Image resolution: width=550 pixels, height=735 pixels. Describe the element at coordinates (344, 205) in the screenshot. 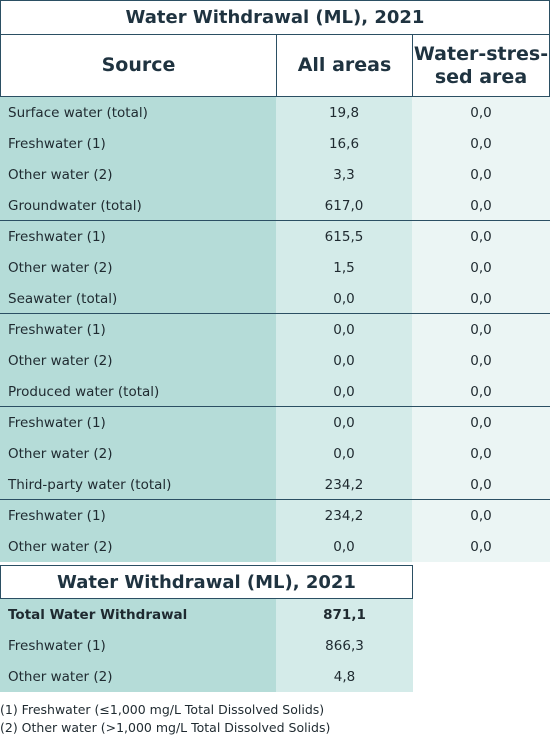

I see `all-areas-cell: 617,0` at that location.